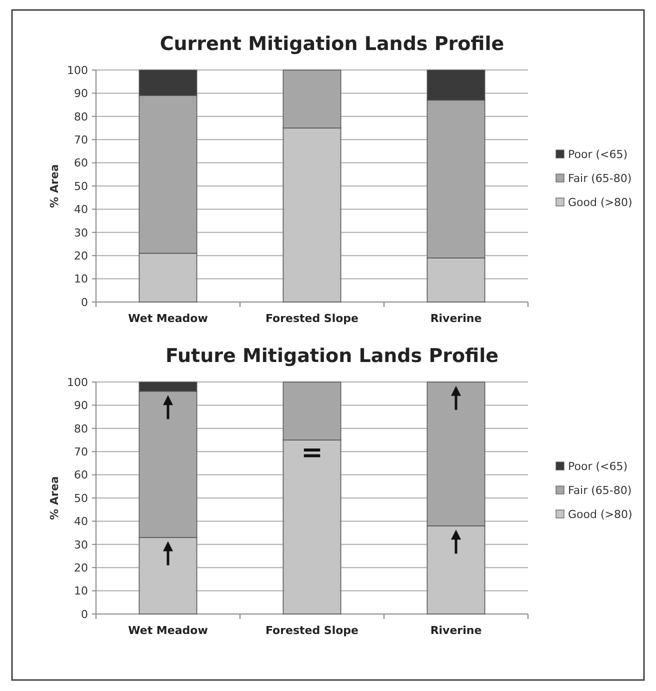  I want to click on chart-title: Future Mitigation Lands Profile, so click(332, 356).